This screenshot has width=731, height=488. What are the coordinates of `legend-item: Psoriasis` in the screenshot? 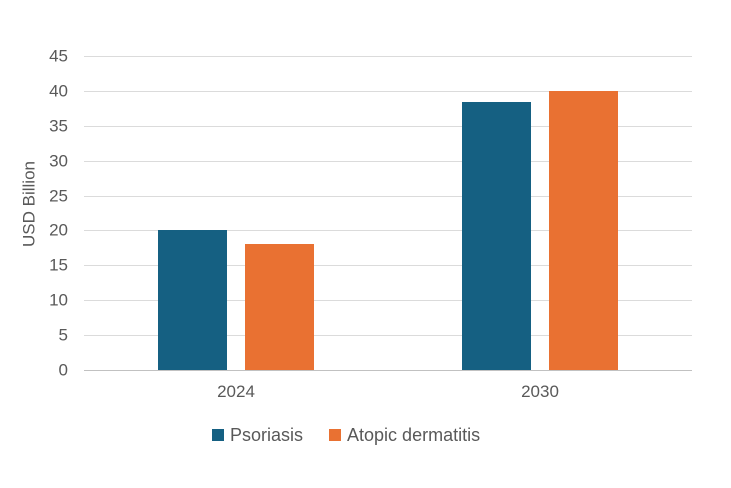 It's located at (257, 435).